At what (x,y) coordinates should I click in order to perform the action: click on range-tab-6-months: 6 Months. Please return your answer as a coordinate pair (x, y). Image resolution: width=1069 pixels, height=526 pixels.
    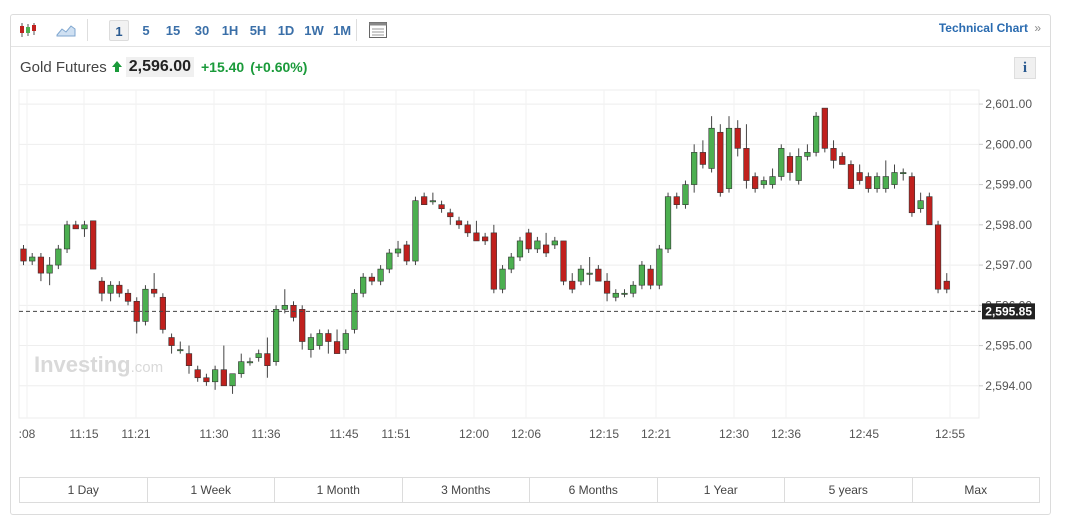
    Looking at the image, I should click on (594, 490).